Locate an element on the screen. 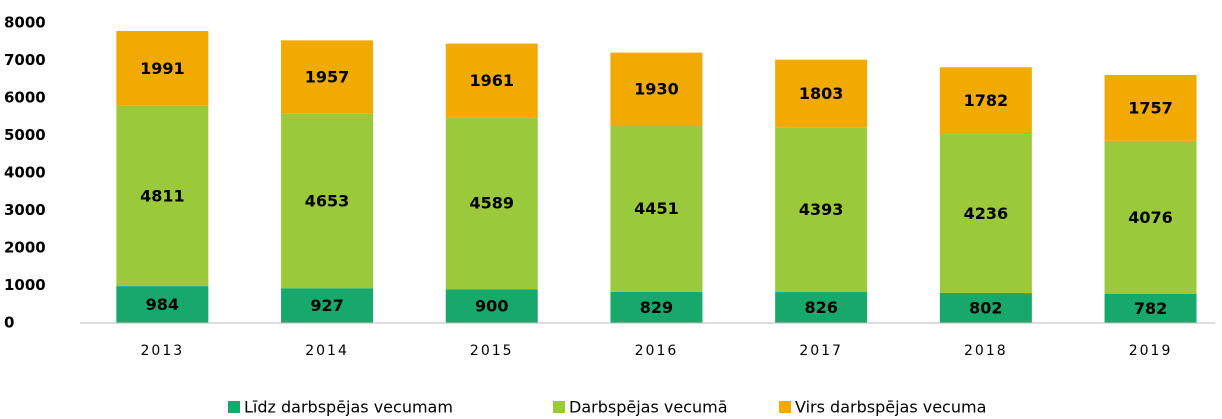 This screenshot has width=1222, height=419. value-label: 4451 is located at coordinates (656, 208).